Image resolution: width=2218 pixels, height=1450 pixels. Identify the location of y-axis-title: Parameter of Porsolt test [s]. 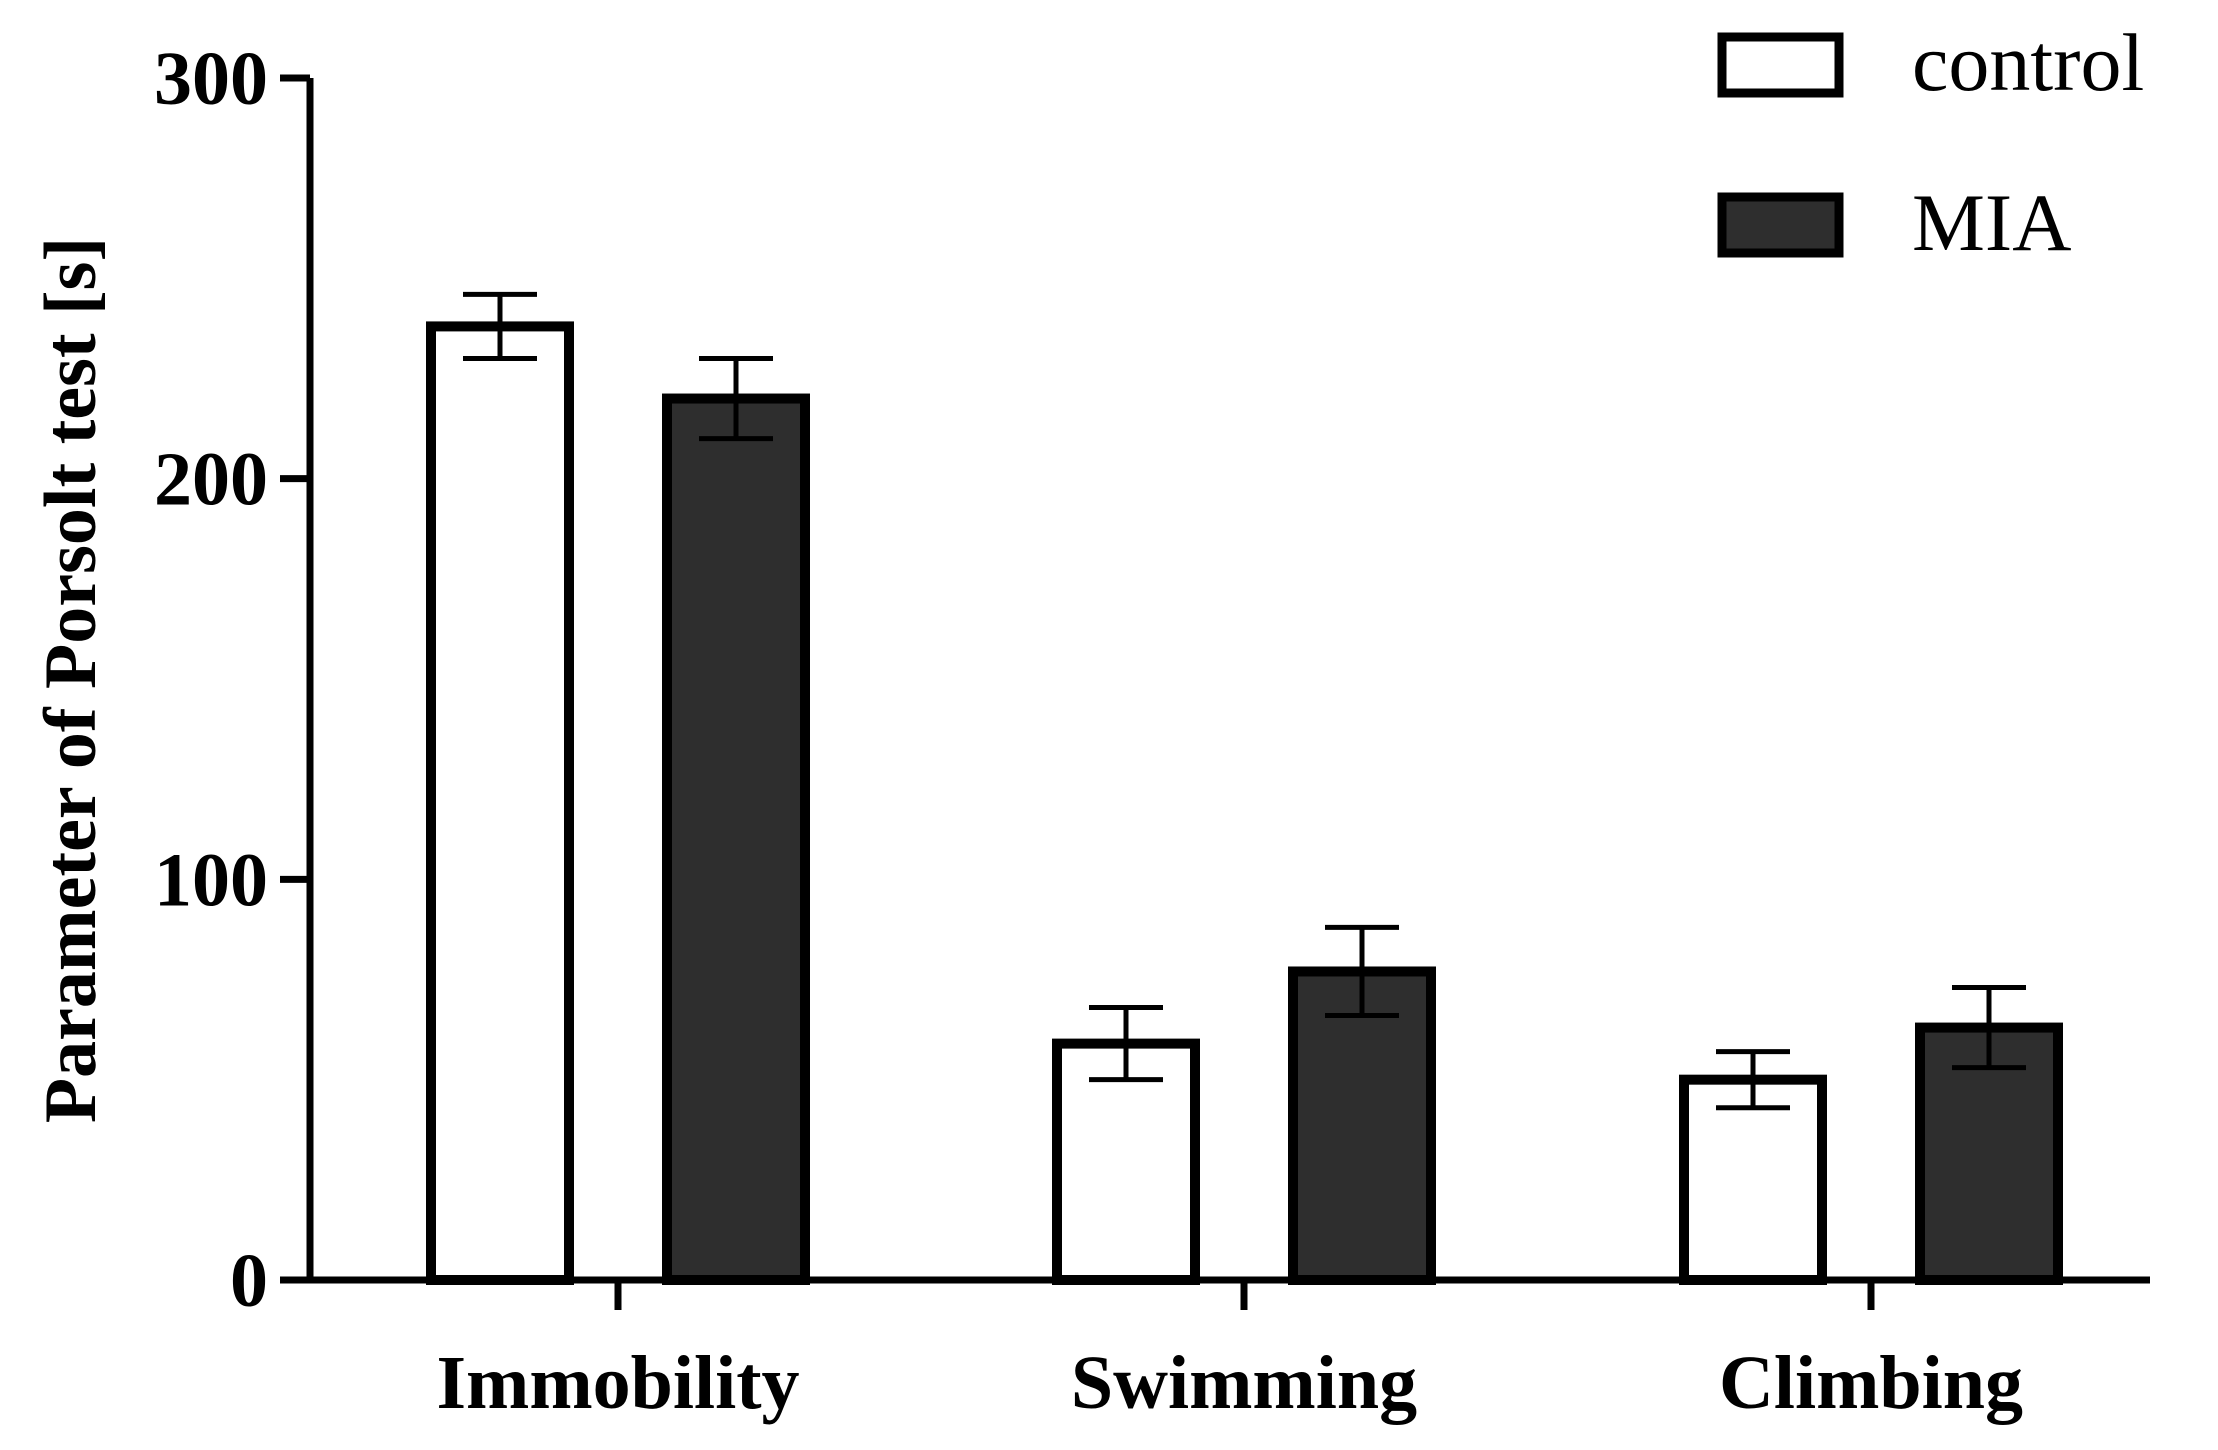
(71, 680).